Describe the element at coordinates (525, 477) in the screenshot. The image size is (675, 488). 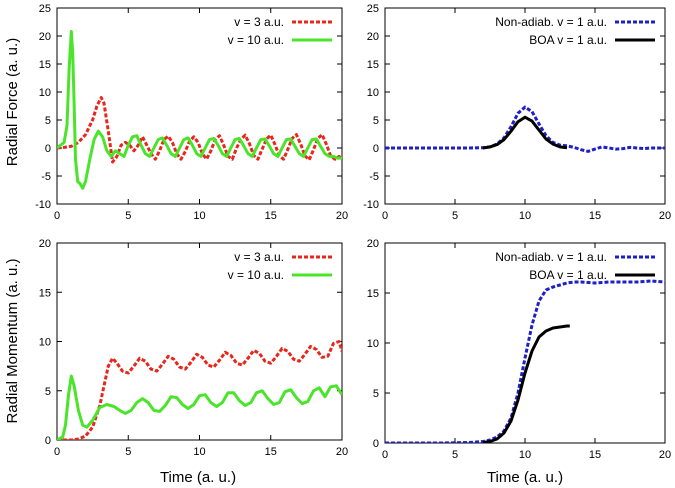
I see `xlabel-right: Time (a. u.)` at that location.